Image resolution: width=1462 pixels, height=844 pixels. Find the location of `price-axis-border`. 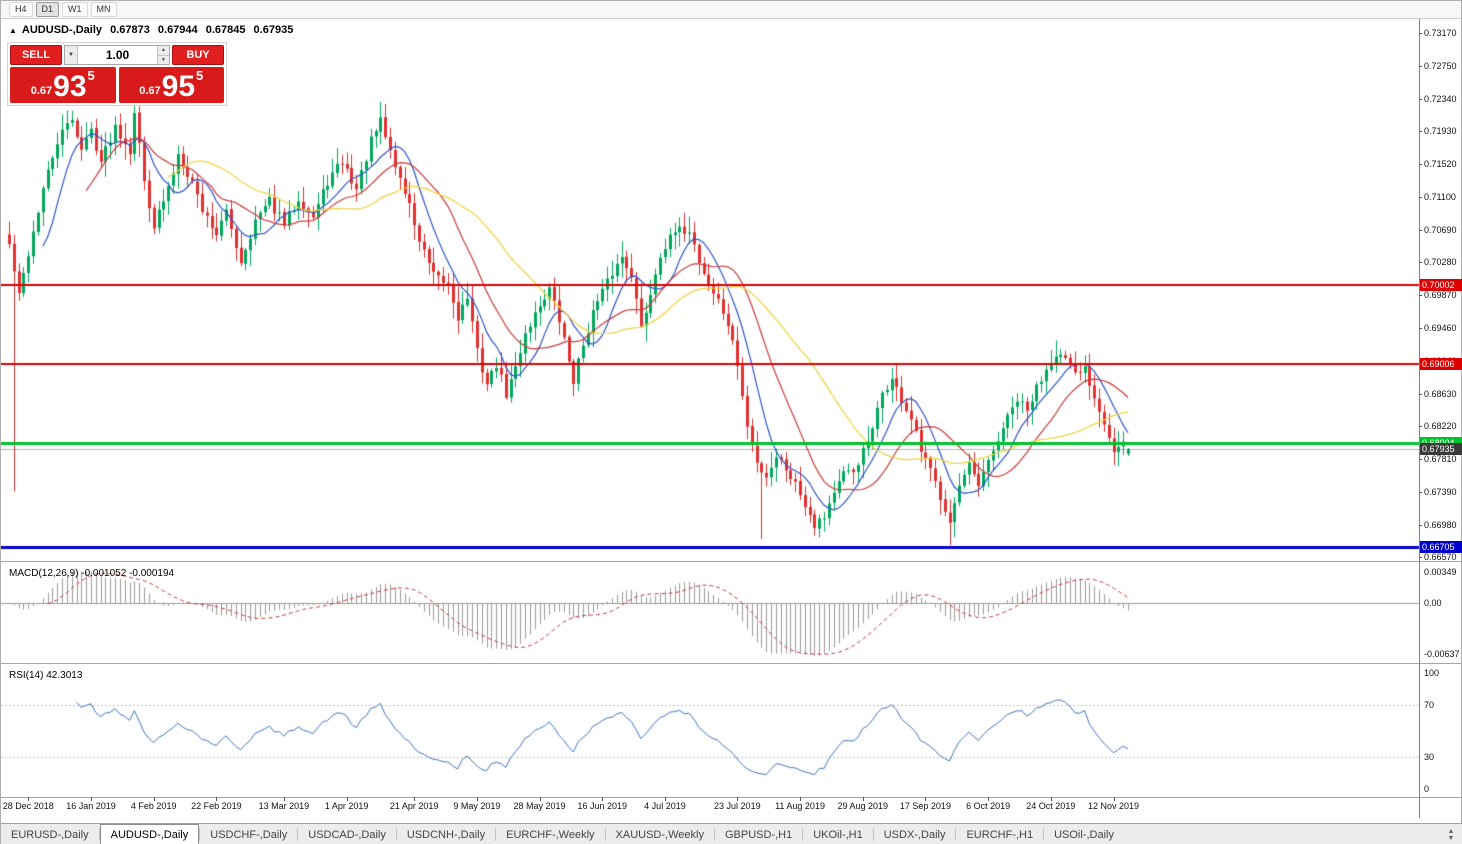

price-axis-border is located at coordinates (1419, 418).